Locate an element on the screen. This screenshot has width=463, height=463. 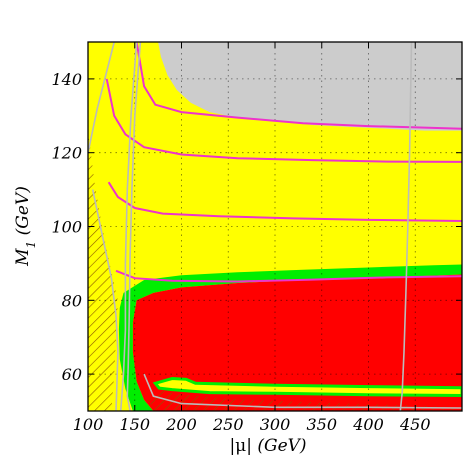
y-tick-label: 80 is located at coordinates (72, 300).